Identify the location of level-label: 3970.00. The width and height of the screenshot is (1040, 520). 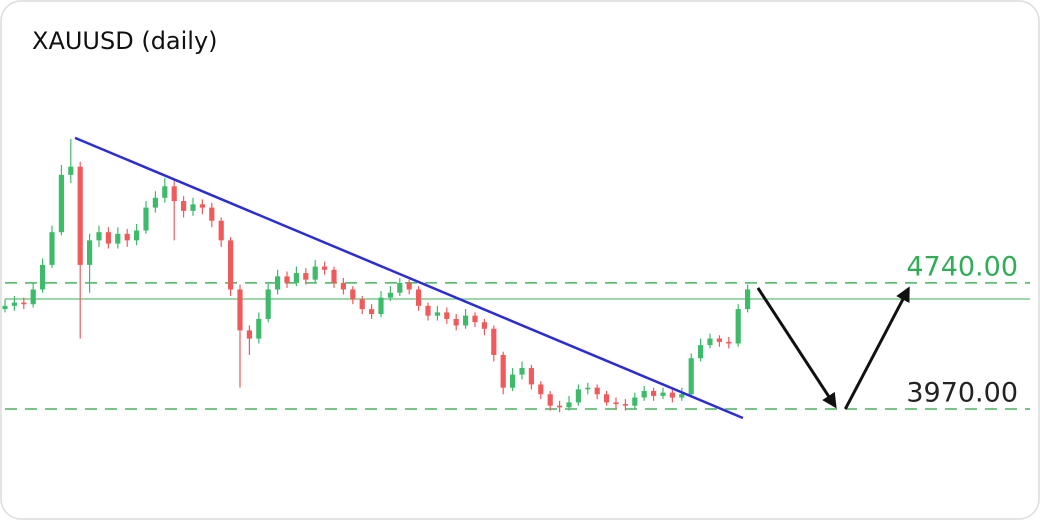
(962, 392).